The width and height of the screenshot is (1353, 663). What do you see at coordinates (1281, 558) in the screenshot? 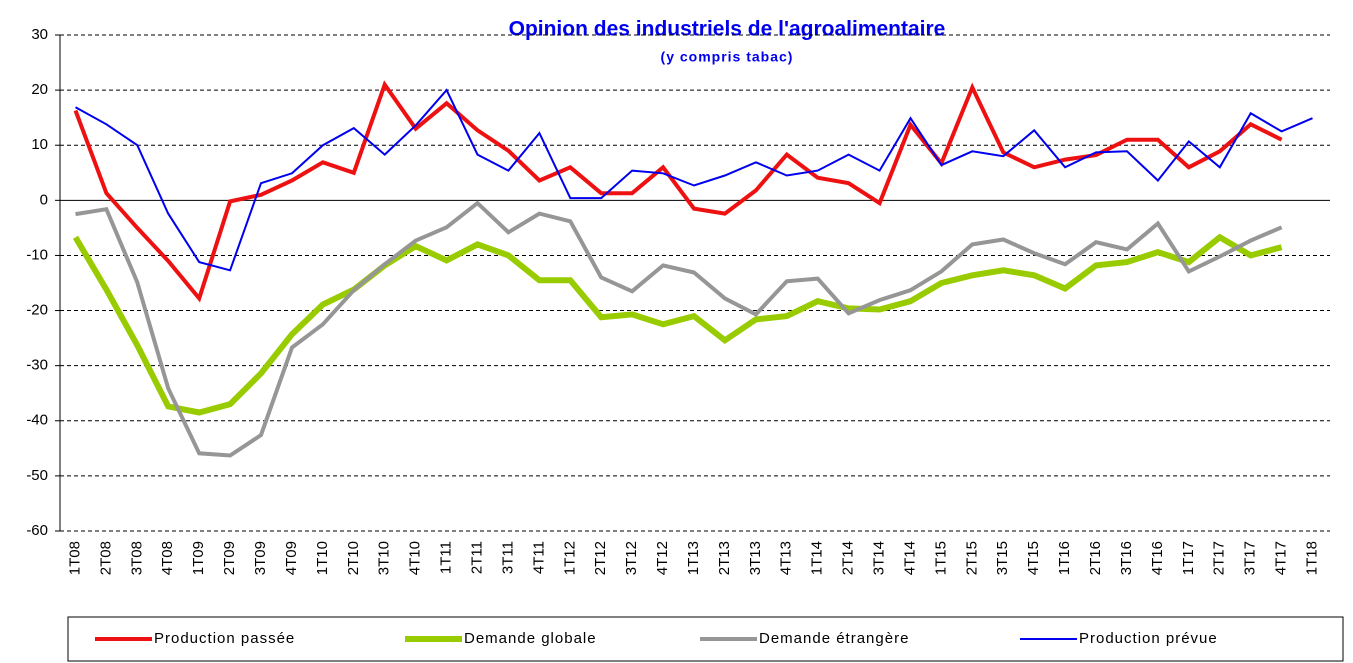
I see `x-tick-label: 4T17` at bounding box center [1281, 558].